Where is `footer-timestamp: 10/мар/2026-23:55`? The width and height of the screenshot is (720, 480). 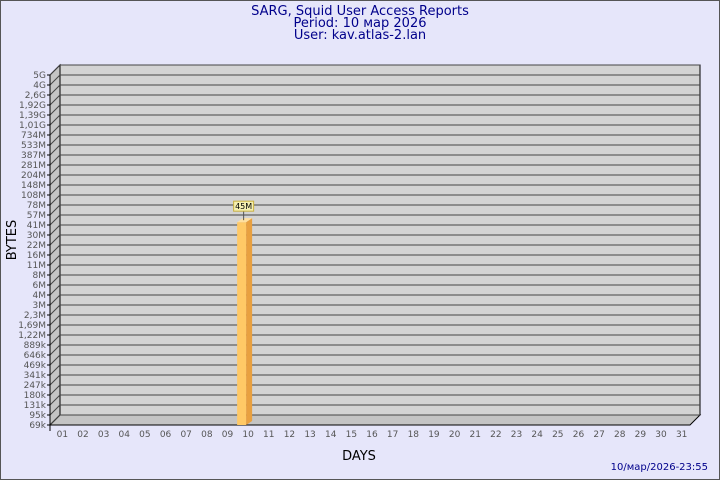 footer-timestamp: 10/мар/2026-23:55 is located at coordinates (659, 467).